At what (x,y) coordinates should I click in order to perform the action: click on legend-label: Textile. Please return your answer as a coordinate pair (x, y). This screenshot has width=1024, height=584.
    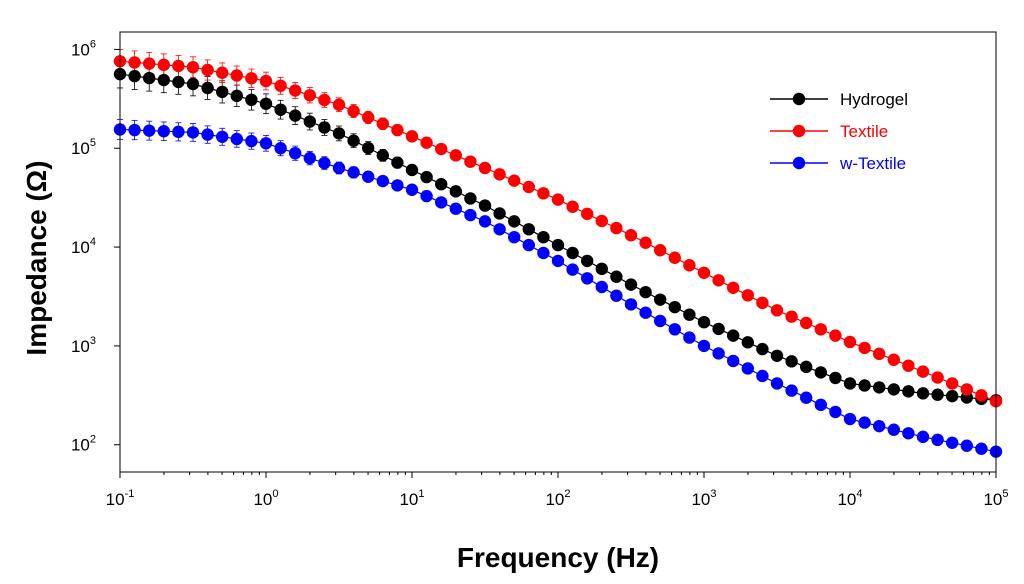
    Looking at the image, I should click on (864, 131).